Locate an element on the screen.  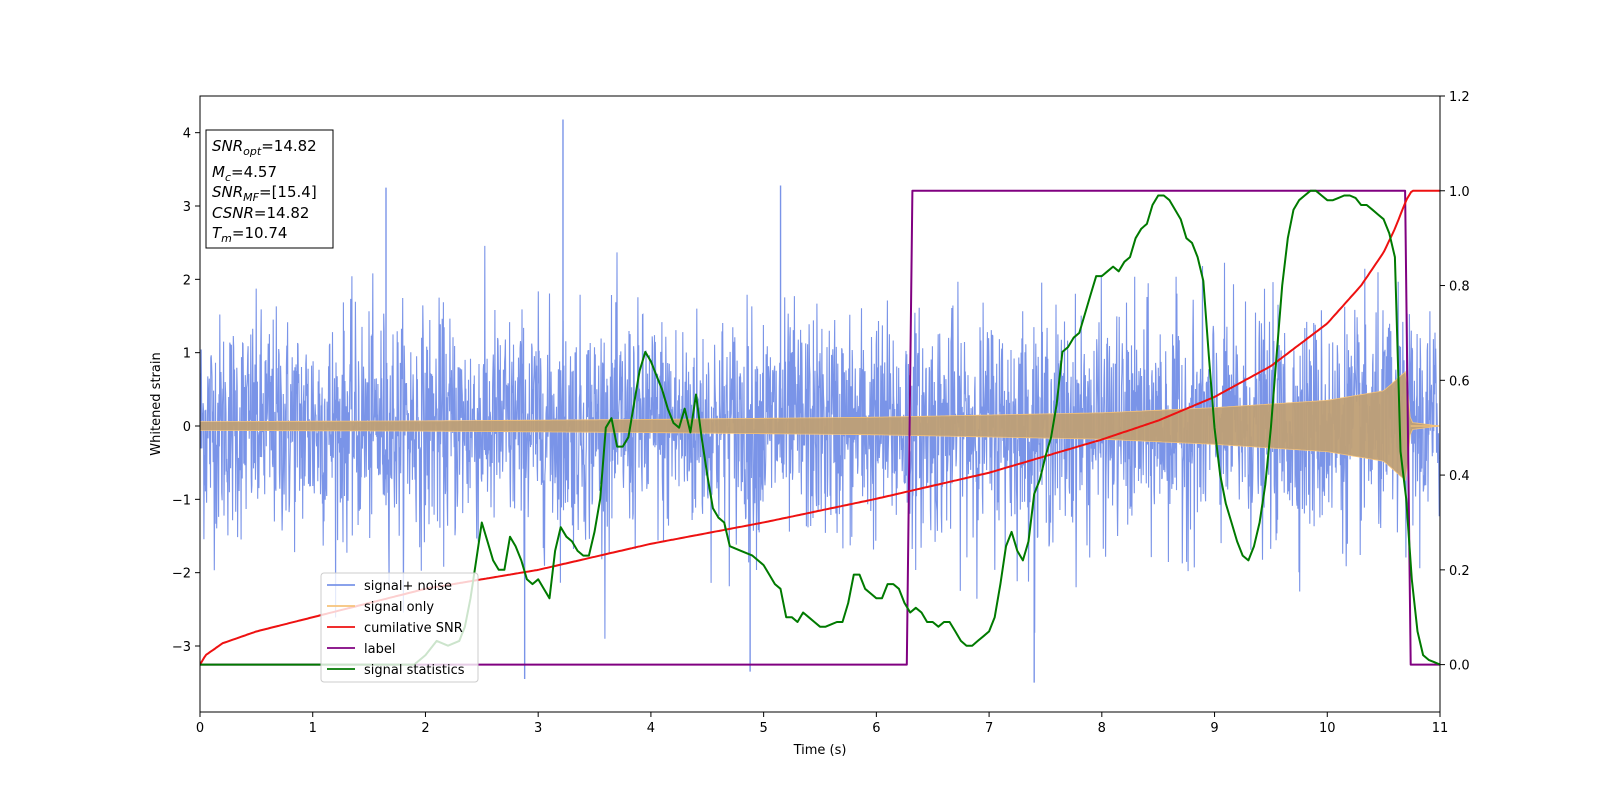
x-tick-label: 4 is located at coordinates (651, 728).